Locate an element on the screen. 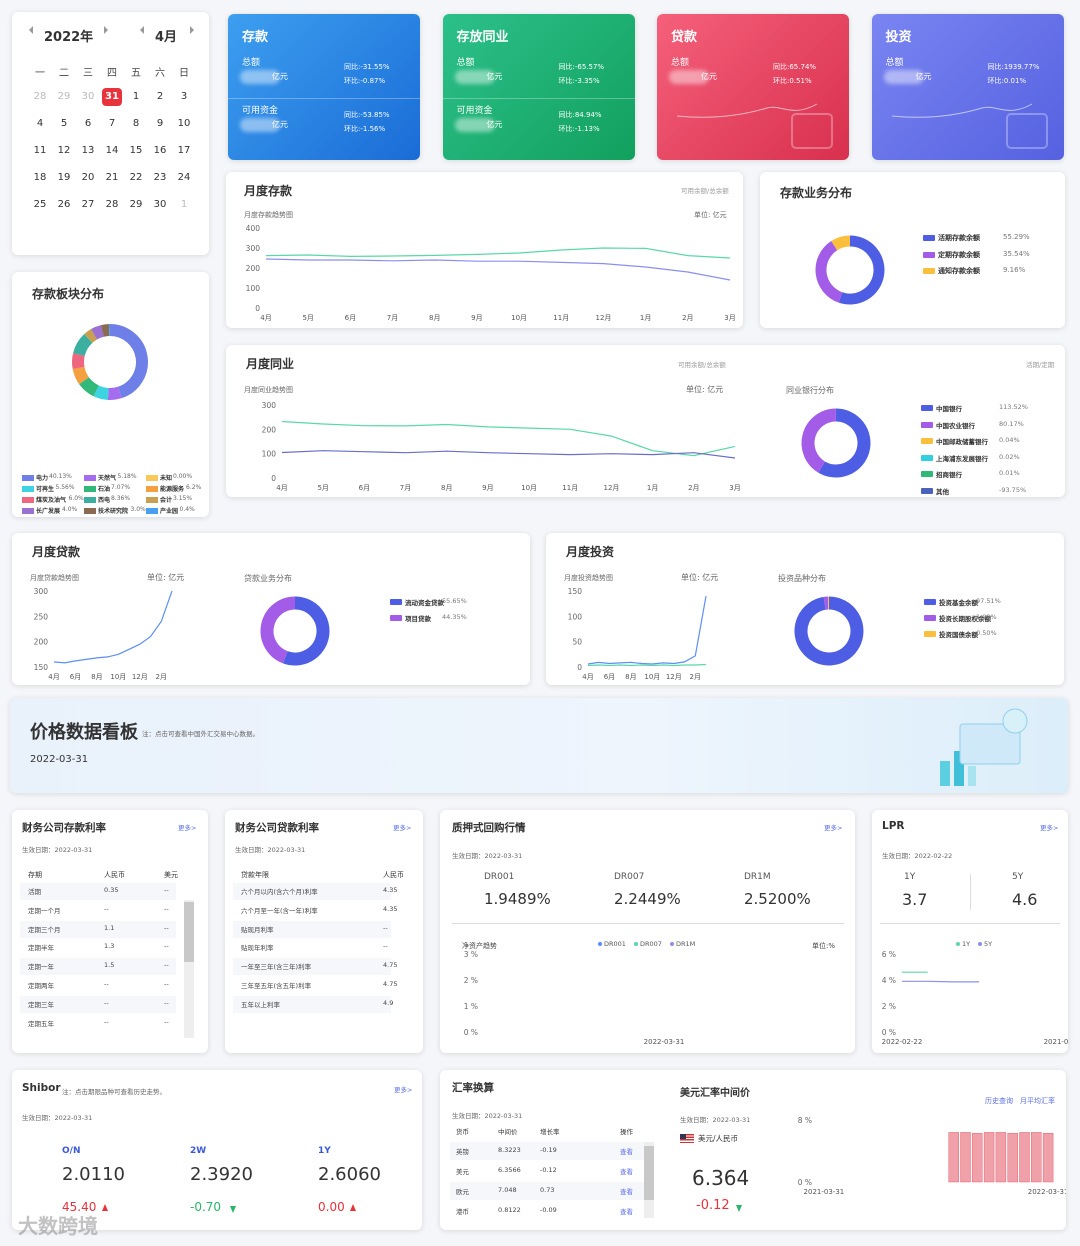 This screenshot has height=1246, width=1080. calendar-day: 6 is located at coordinates (88, 123).